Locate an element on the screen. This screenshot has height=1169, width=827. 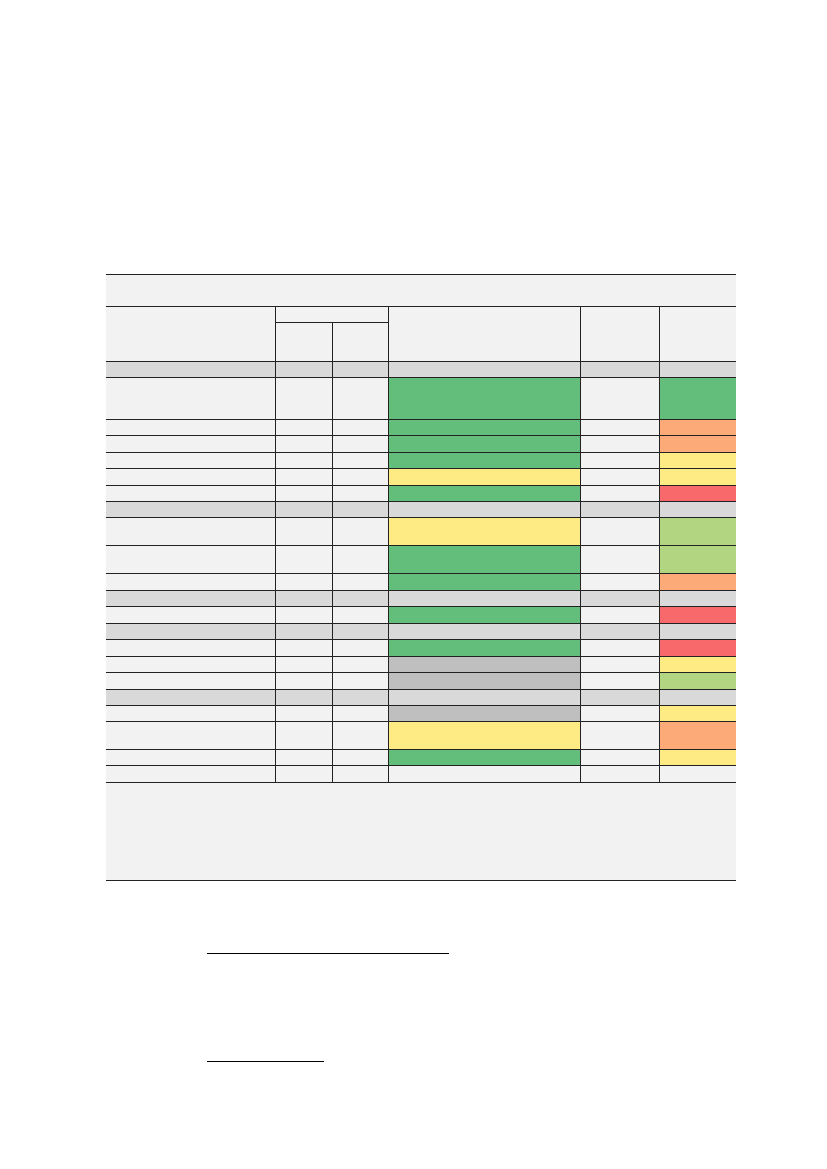
table-footer is located at coordinates (421, 832).